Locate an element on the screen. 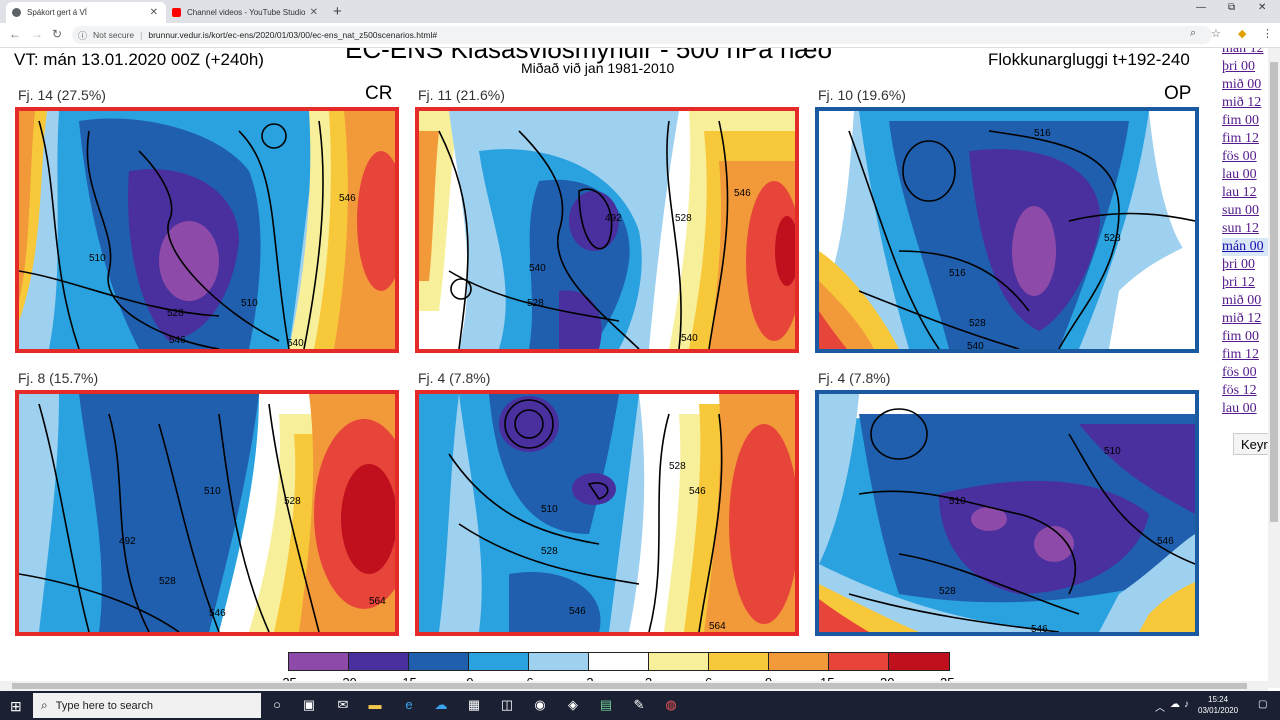  back-button: ← is located at coordinates (15, 34).